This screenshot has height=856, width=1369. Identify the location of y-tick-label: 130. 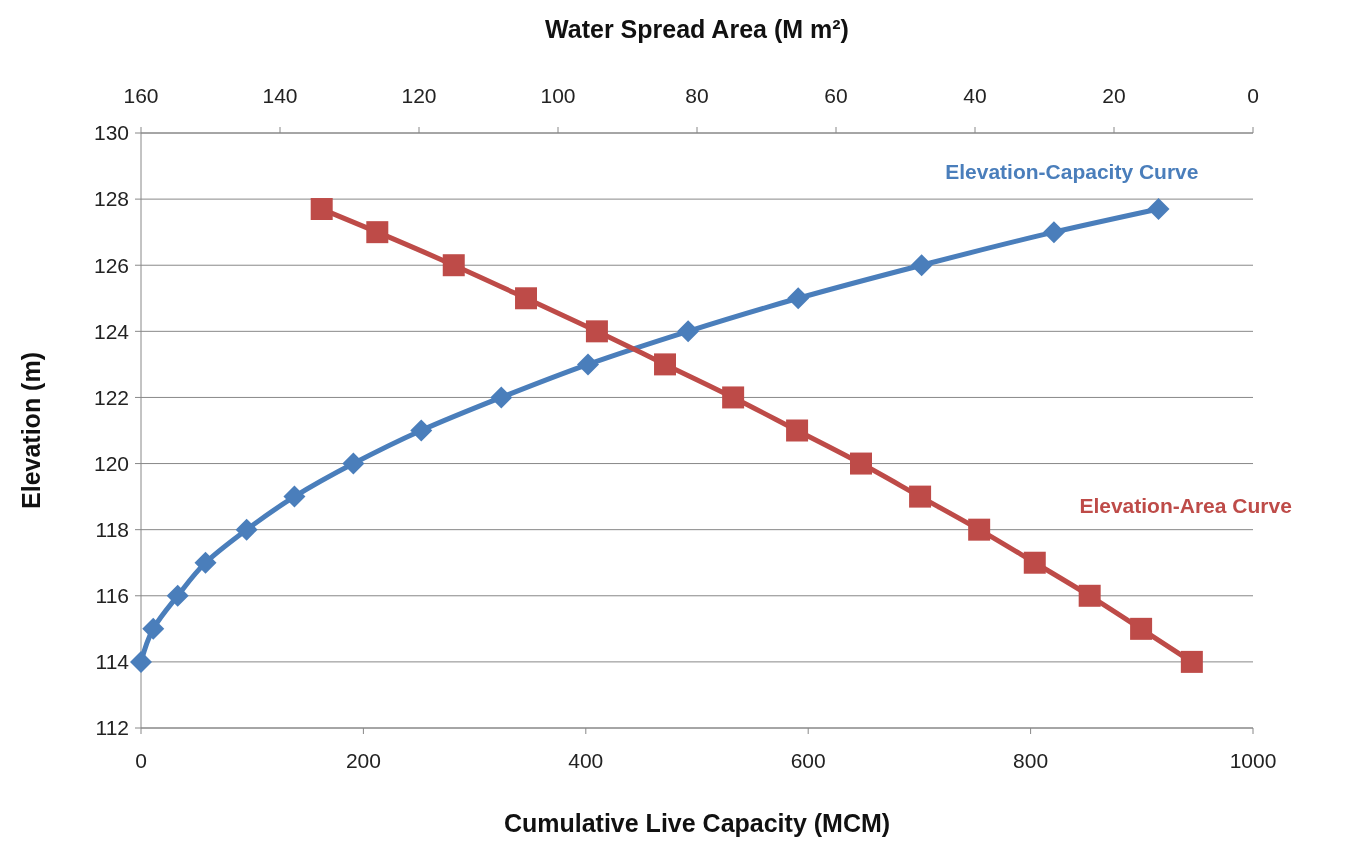
(111, 133).